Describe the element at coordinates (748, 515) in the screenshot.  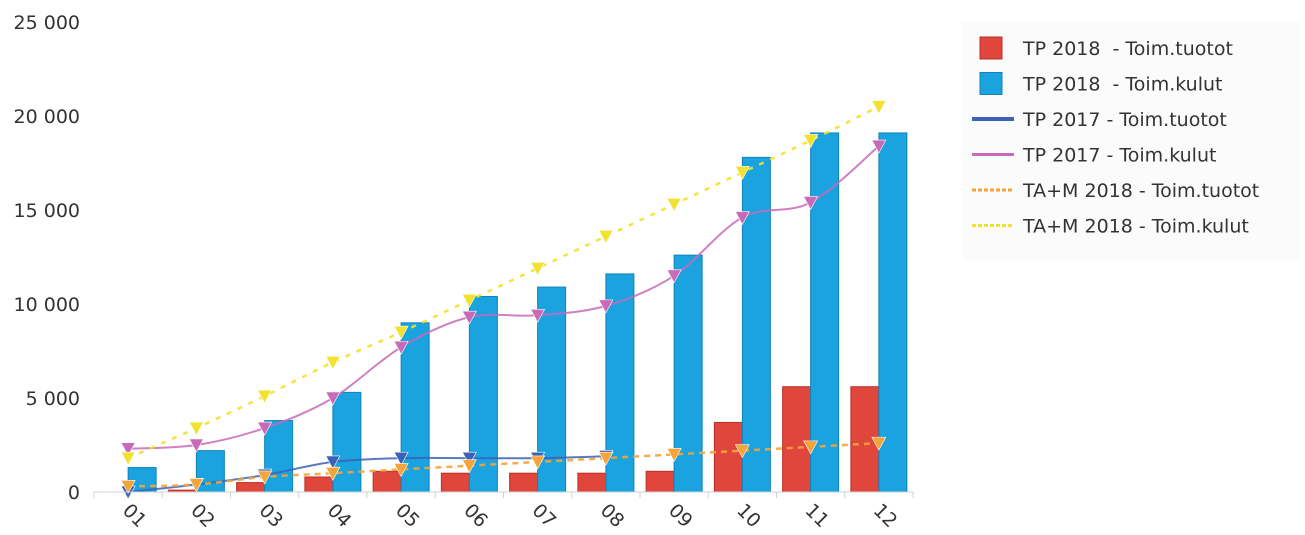
I see `x-tick-label: 10` at that location.